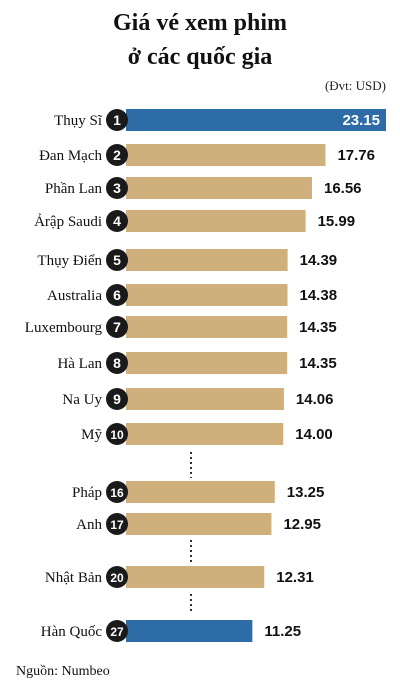  I want to click on chart-title-line-2: ở các quốc gia, so click(200, 57).